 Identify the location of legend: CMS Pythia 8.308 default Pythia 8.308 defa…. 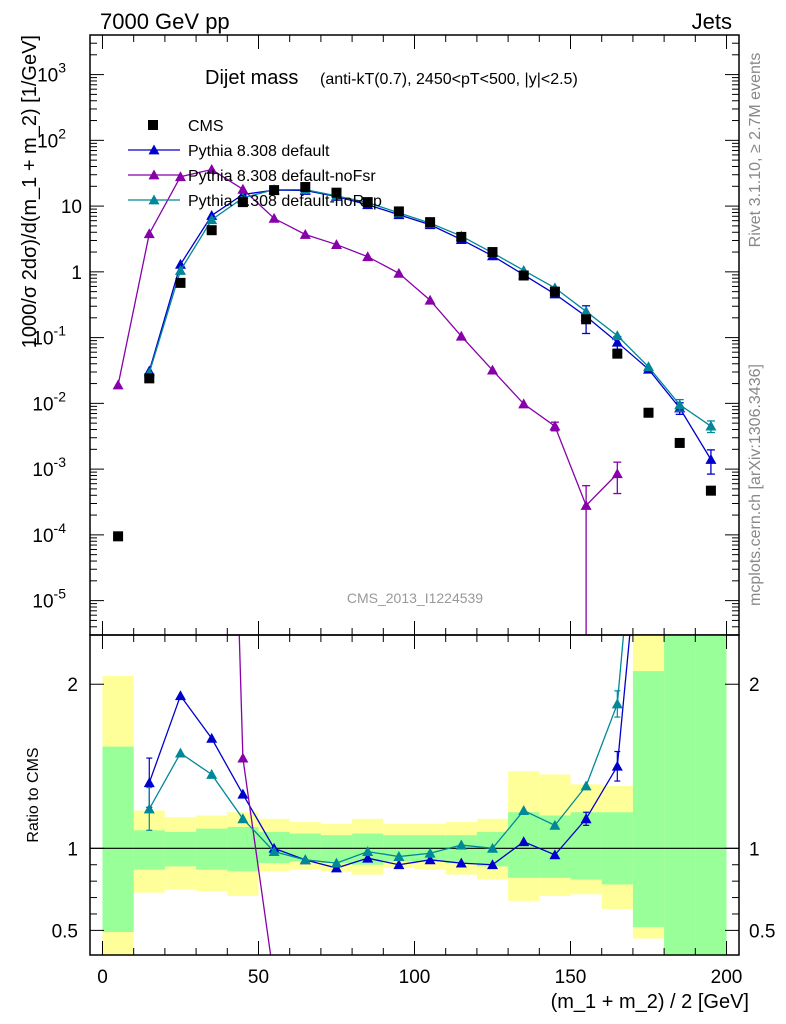
(255, 164).